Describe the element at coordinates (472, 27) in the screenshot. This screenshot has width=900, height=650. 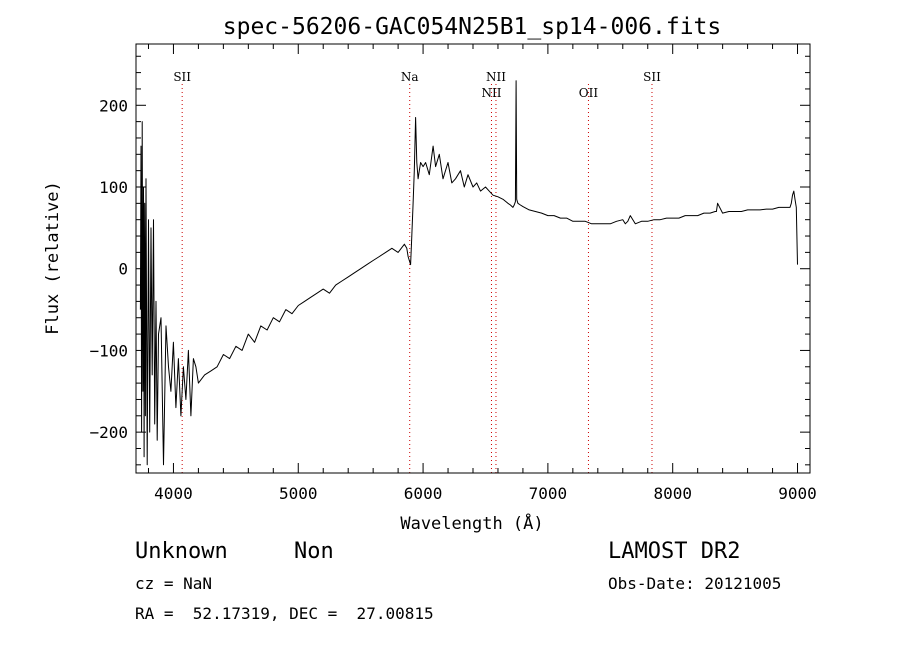
I see `chart-title: spec-56206-GAC054N25B1_sp14-006.fits` at that location.